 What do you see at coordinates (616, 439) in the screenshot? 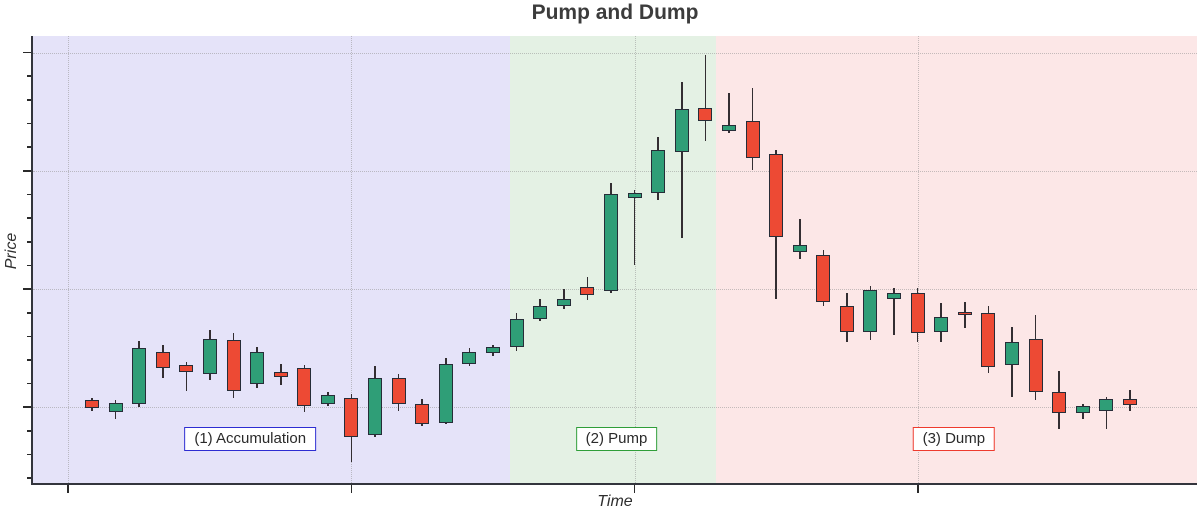
I see `phase-label-pump: (2) Pump` at bounding box center [616, 439].